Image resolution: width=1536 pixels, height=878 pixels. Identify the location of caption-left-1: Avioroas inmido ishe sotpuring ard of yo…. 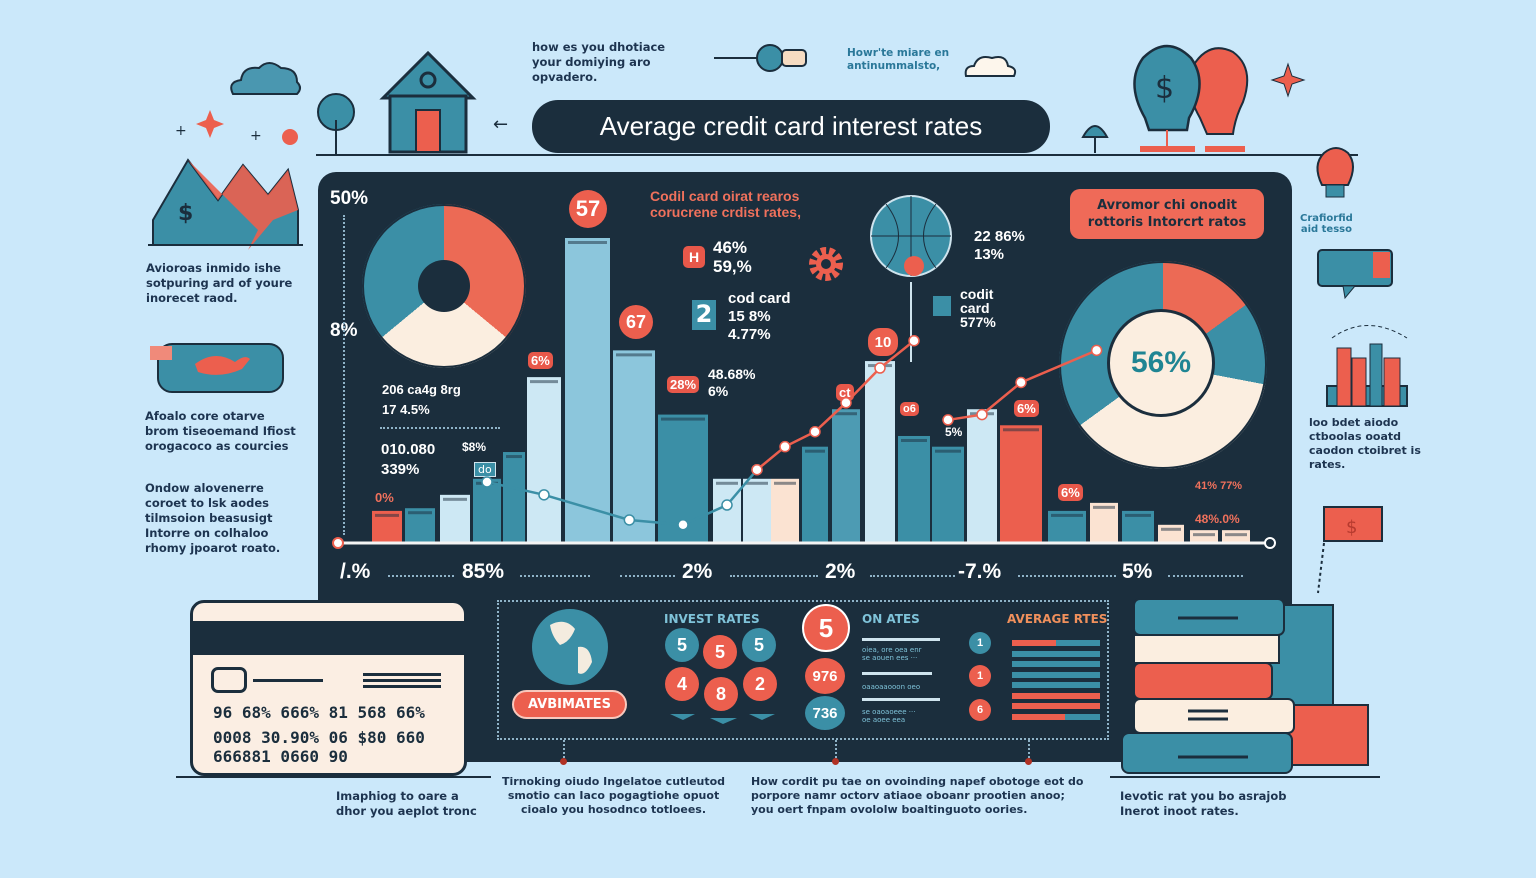
(219, 283).